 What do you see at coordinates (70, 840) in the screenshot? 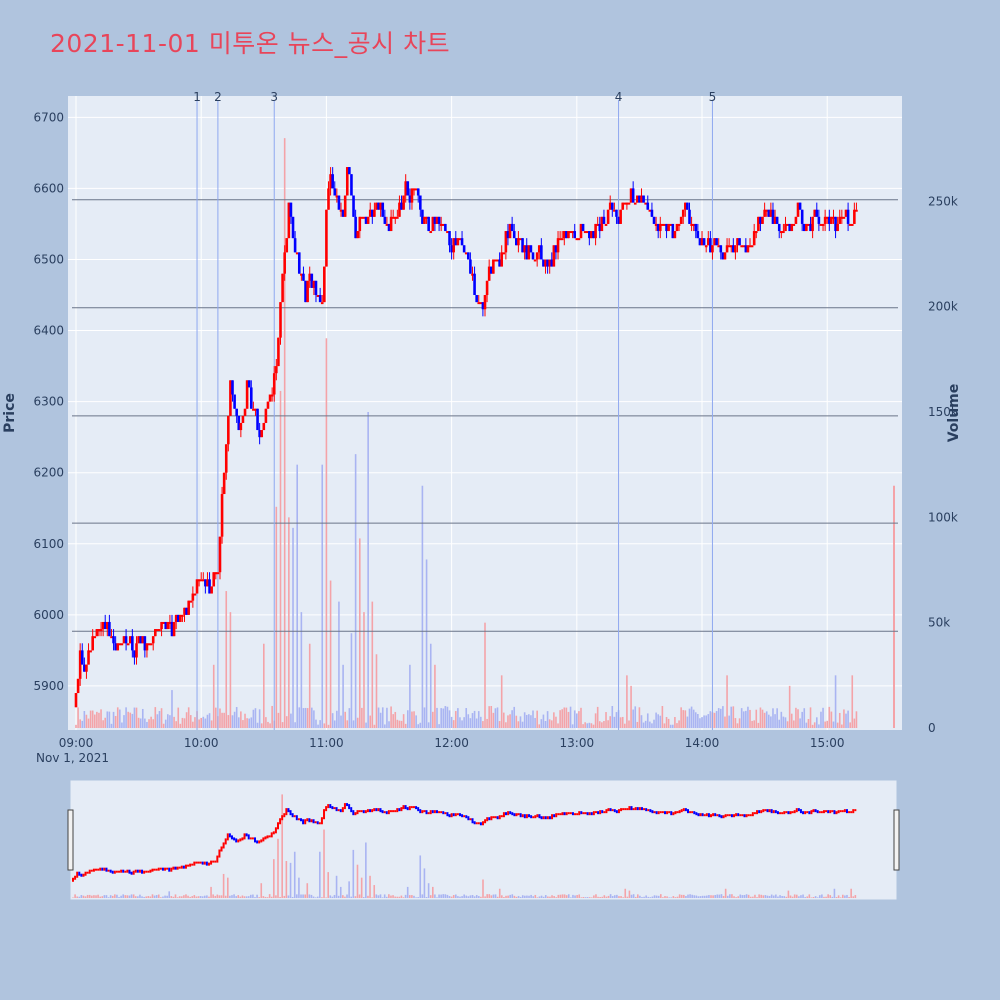
I see `range-slider-left-handle` at bounding box center [70, 840].